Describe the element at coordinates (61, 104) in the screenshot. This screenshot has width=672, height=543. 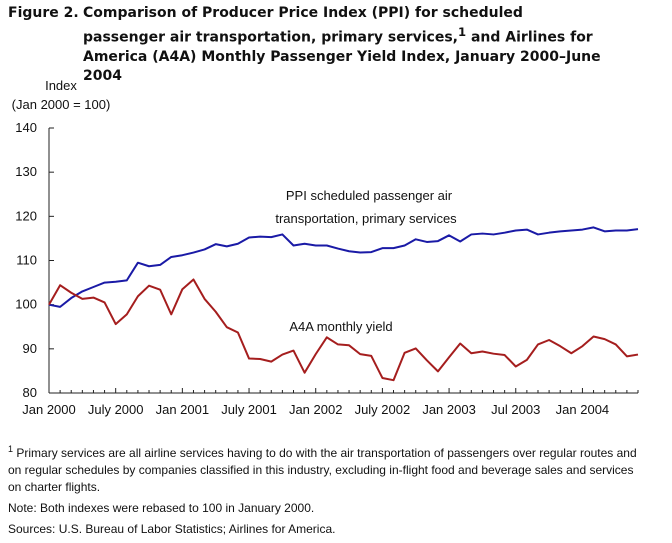
I see `y-axis-label-line2: (Jan 2000 = 100)` at that location.